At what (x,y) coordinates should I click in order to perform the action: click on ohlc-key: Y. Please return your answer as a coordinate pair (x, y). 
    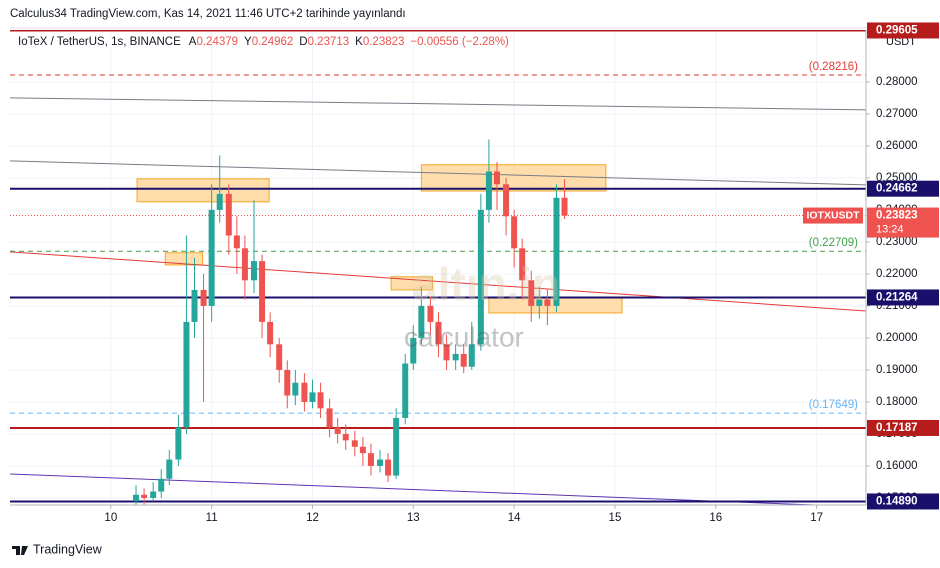
    Looking at the image, I should click on (248, 42).